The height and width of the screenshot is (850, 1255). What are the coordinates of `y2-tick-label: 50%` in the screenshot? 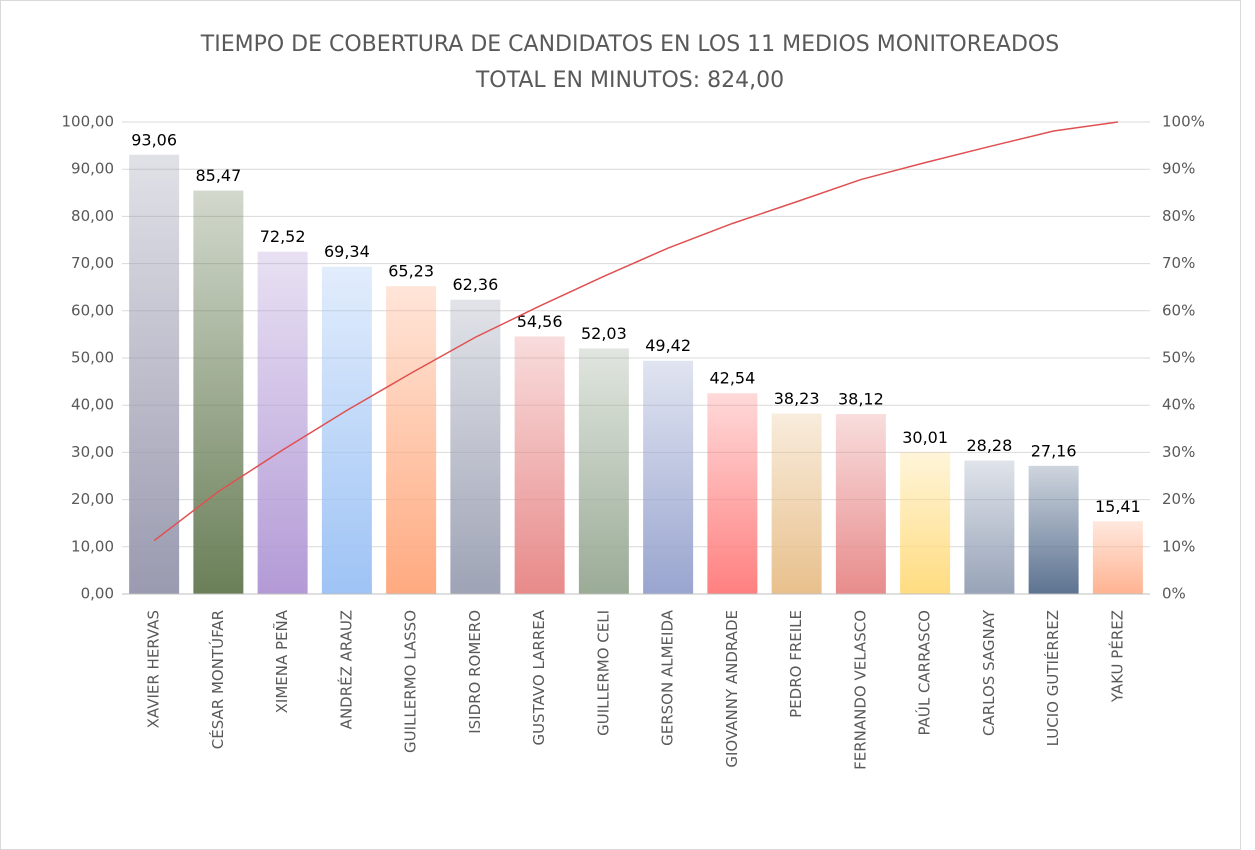 It's located at (1178, 358).